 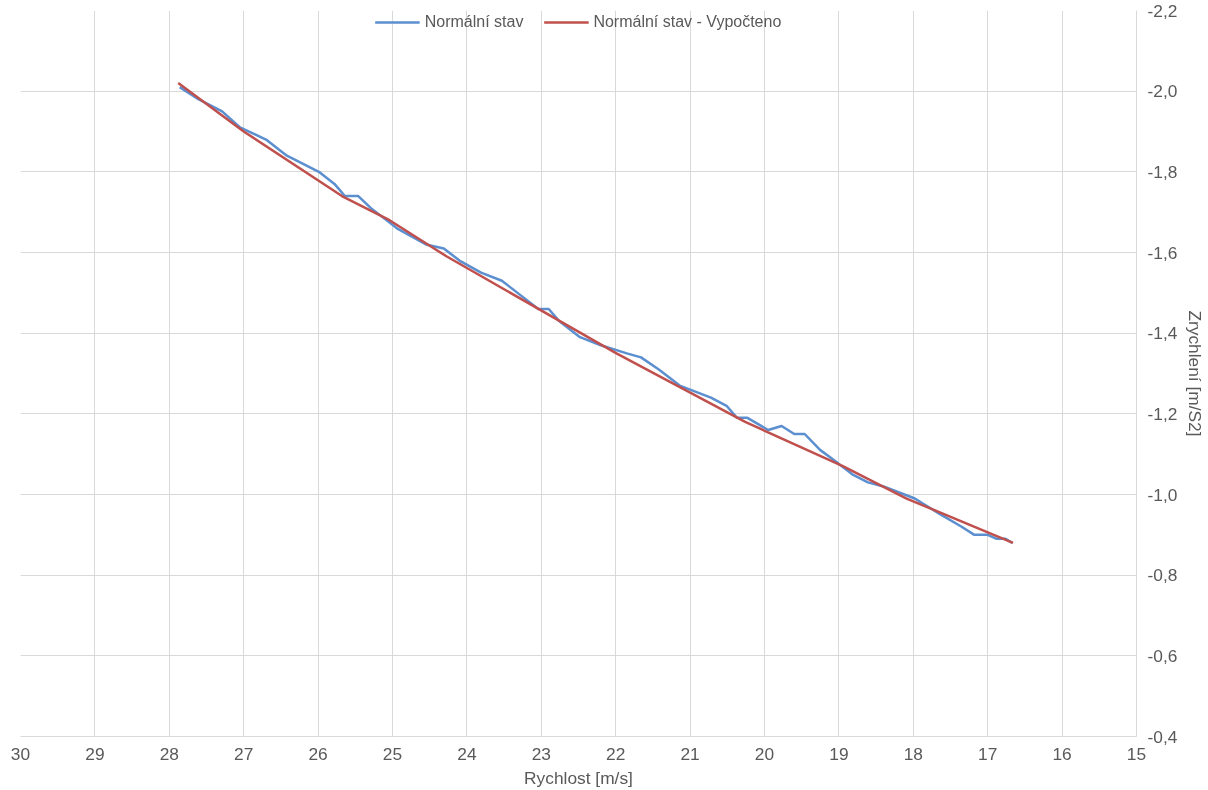 What do you see at coordinates (474, 22) in the screenshot?
I see `legend-label: Normální stav` at bounding box center [474, 22].